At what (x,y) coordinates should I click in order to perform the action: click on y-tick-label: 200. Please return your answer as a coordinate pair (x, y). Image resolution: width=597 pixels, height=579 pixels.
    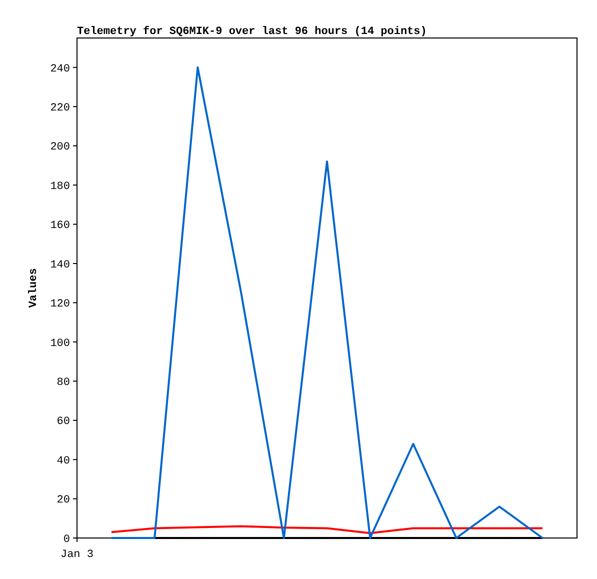
    Looking at the image, I should click on (60, 148).